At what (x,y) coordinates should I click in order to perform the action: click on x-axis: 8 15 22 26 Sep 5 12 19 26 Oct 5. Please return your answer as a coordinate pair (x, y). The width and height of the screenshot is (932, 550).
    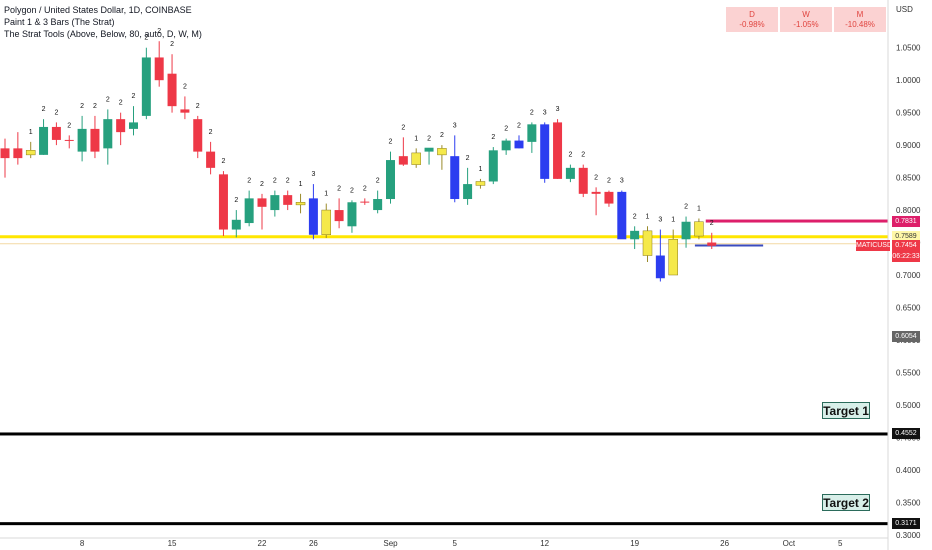
    Looking at the image, I should click on (444, 542).